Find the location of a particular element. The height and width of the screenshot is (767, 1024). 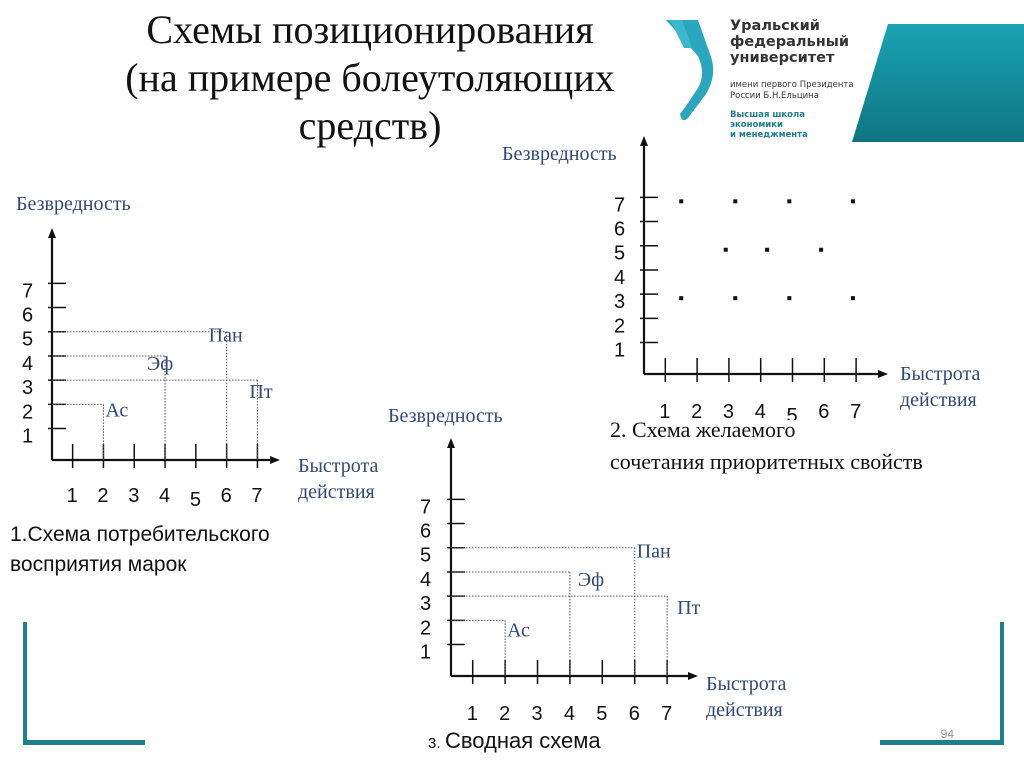

logo-name-line: Уральский is located at coordinates (775, 26).